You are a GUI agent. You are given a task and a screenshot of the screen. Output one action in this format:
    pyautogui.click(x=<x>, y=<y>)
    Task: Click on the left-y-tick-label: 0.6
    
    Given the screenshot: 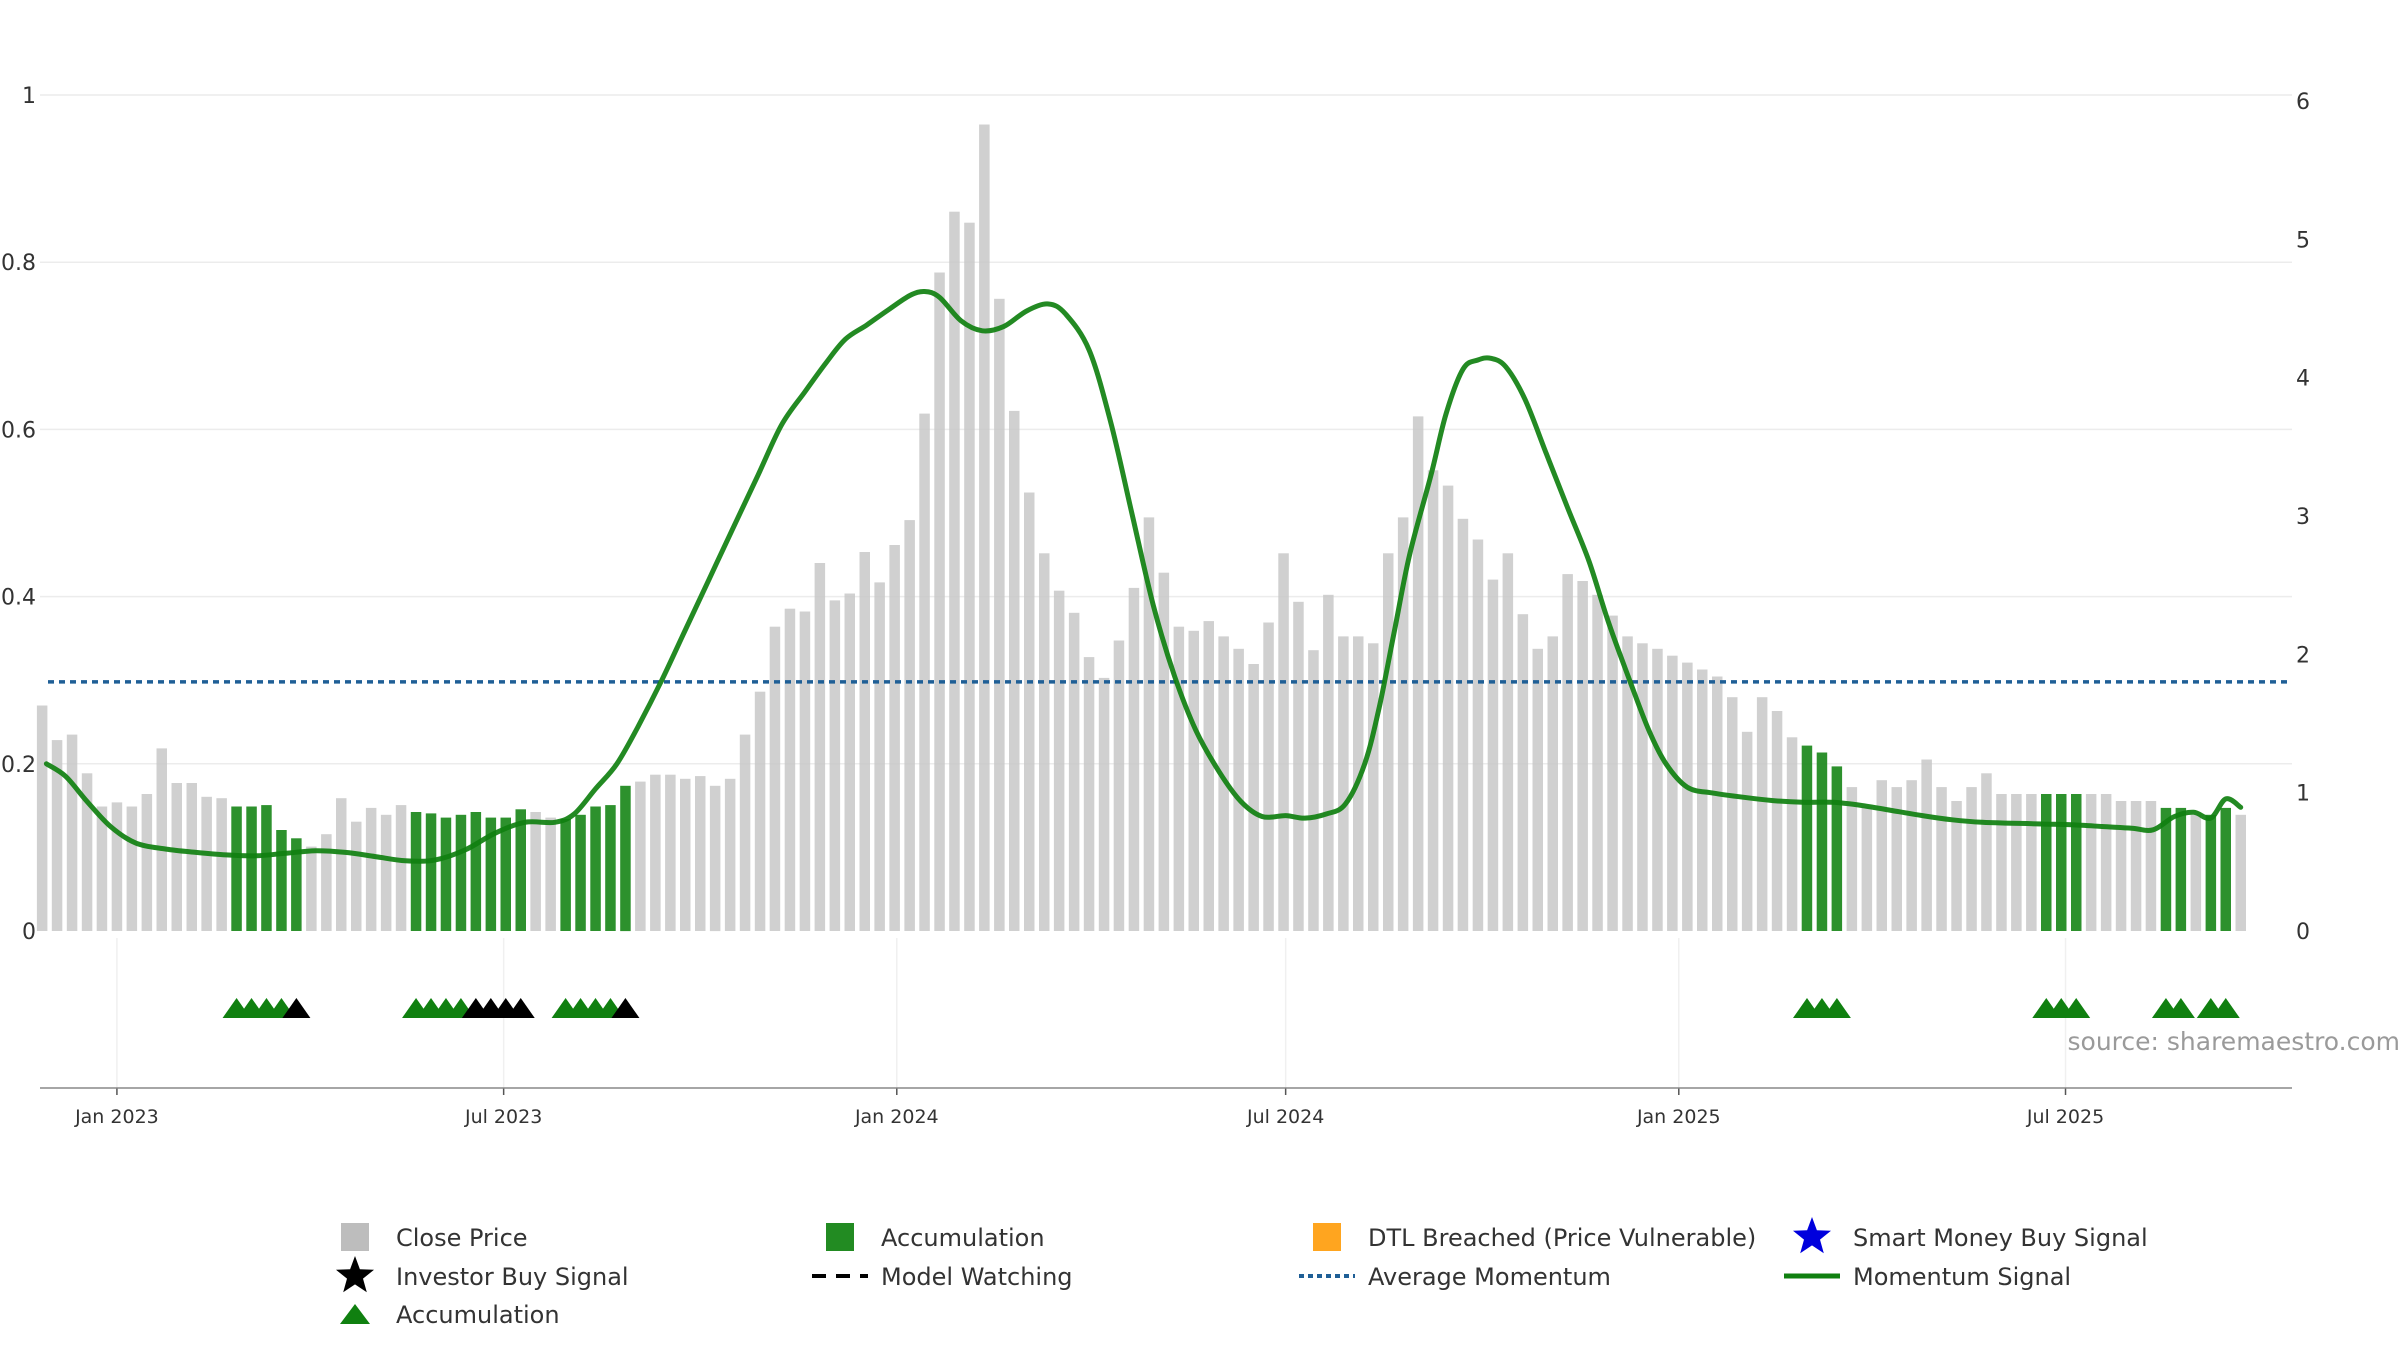 What is the action you would take?
    pyautogui.click(x=18, y=430)
    